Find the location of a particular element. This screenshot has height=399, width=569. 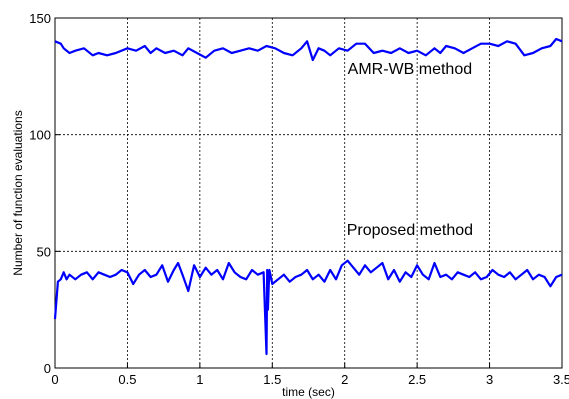

x-tick-label: 2.5 is located at coordinates (417, 379).